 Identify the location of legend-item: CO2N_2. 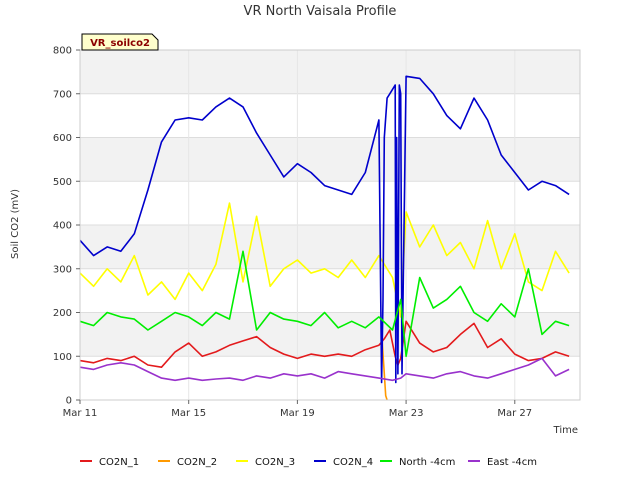
(187, 462).